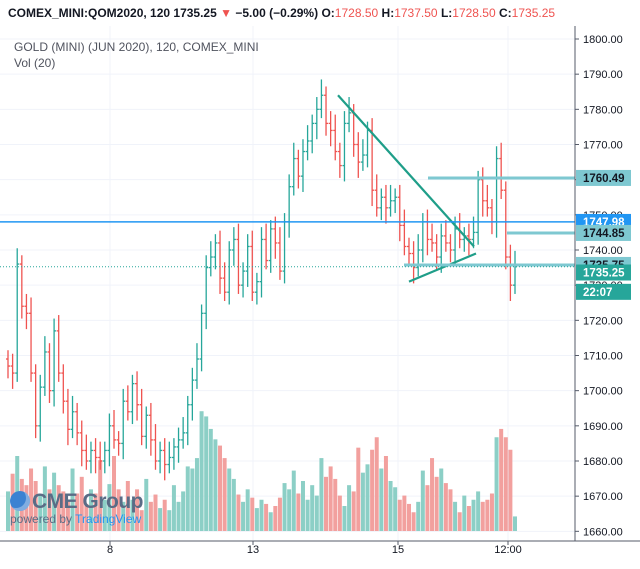 The width and height of the screenshot is (640, 569). Describe the element at coordinates (442, 267) in the screenshot. I see `trendline-up` at that location.